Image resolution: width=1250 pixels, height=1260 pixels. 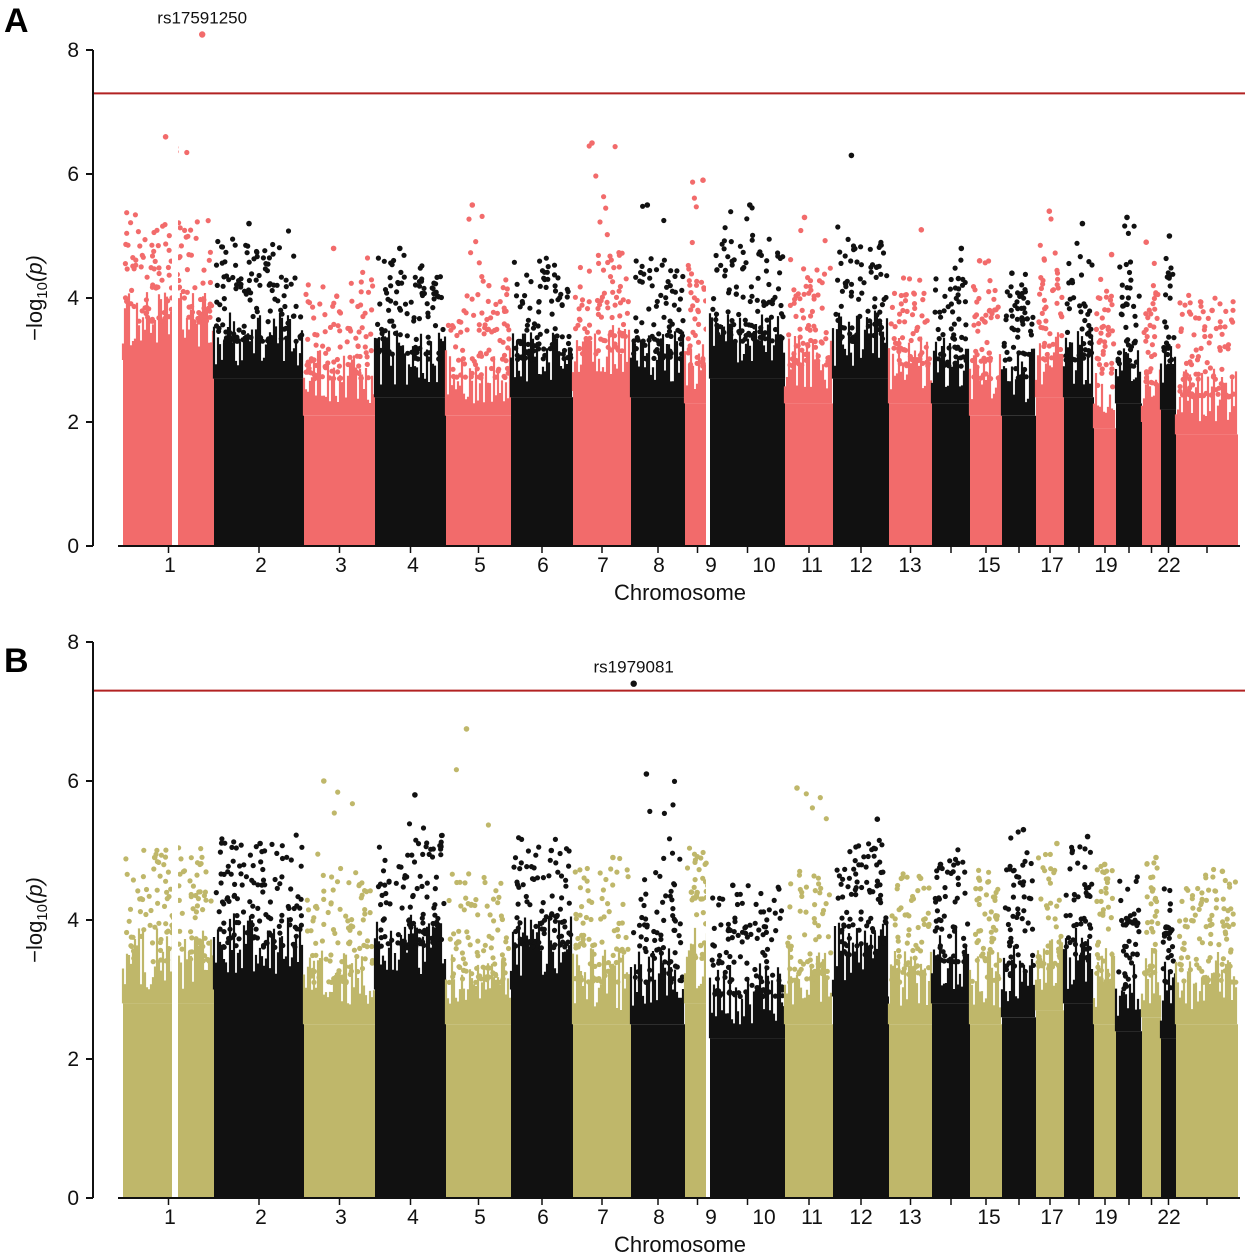 I want to click on chromosome-20-dense-points, so click(x=1129, y=1114).